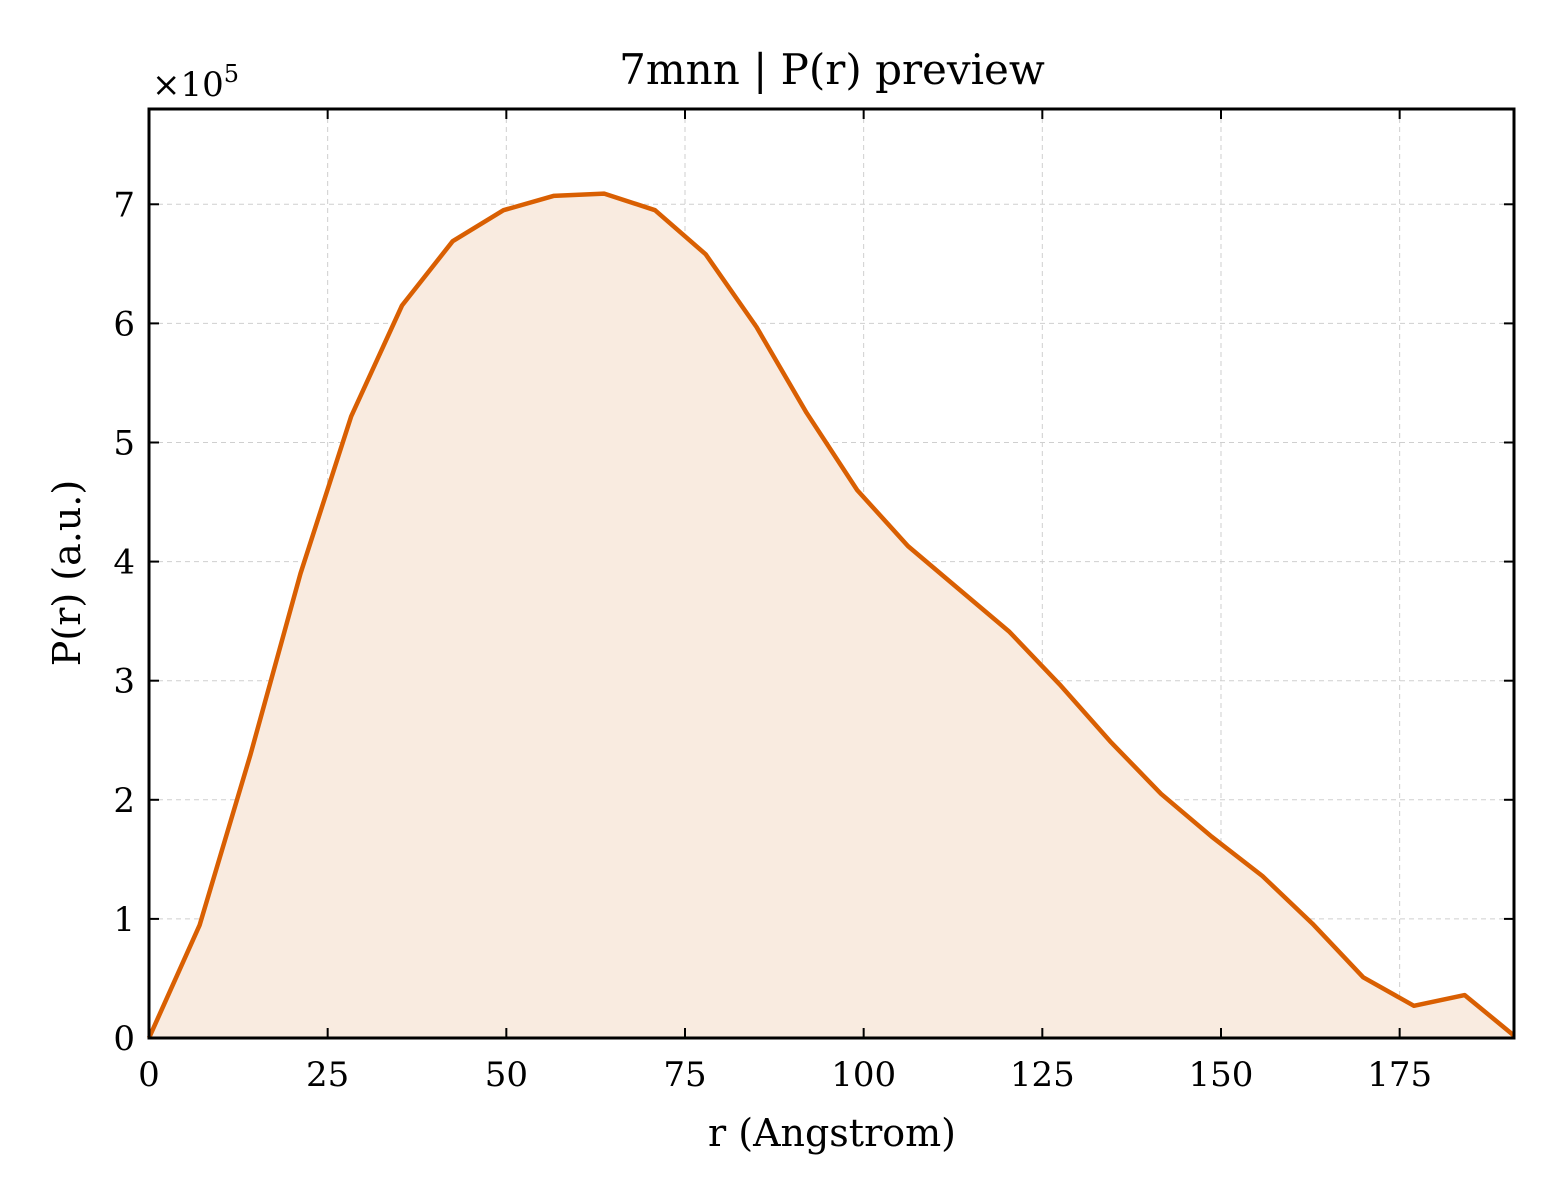  What do you see at coordinates (124, 563) in the screenshot?
I see `y-tick-label: 4` at bounding box center [124, 563].